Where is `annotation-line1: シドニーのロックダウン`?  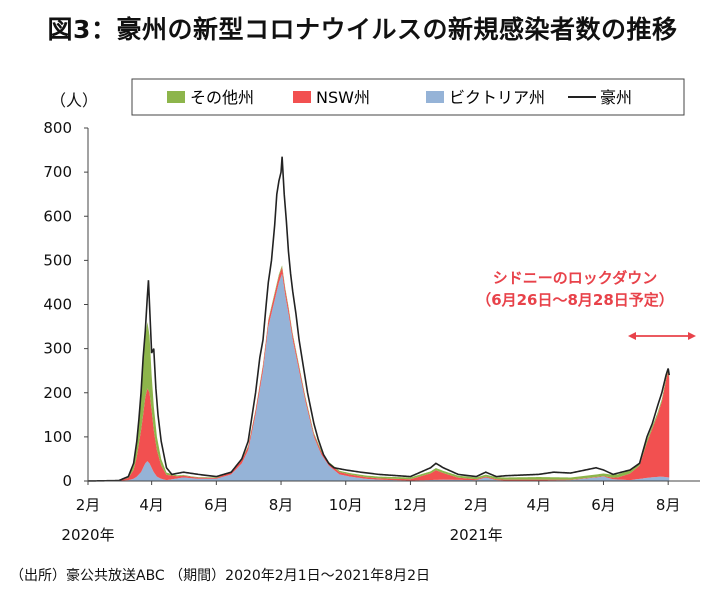 annotation-line1: シドニーのロックダウン is located at coordinates (575, 278).